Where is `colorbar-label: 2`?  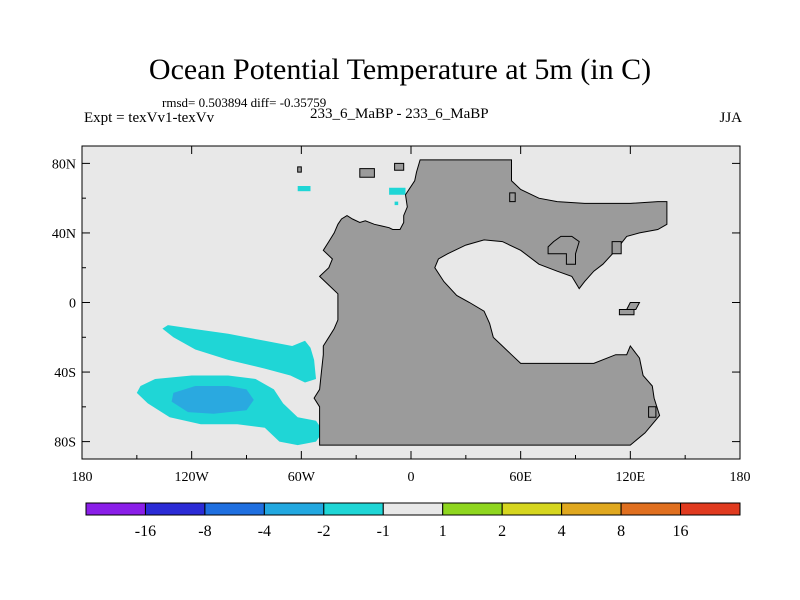 colorbar-label: 2 is located at coordinates (502, 531).